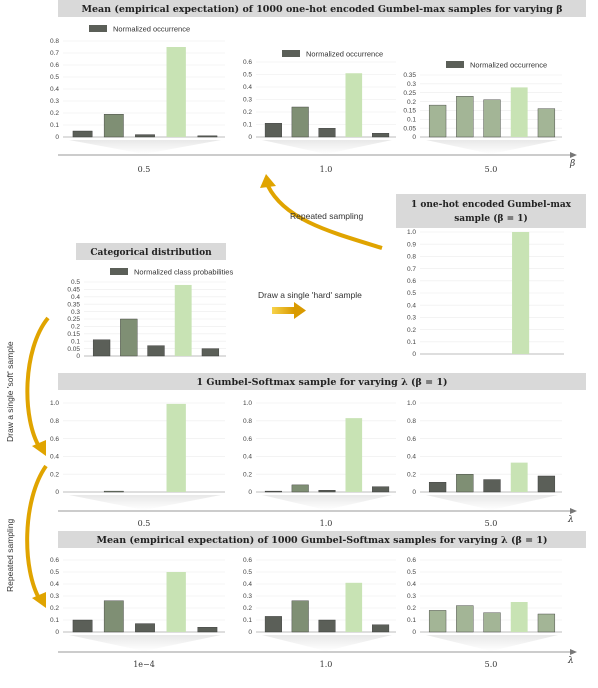  What do you see at coordinates (491, 205) in the screenshot?
I see `single-title-line1: 1 one-hot encoded Gumbel-max` at bounding box center [491, 205].